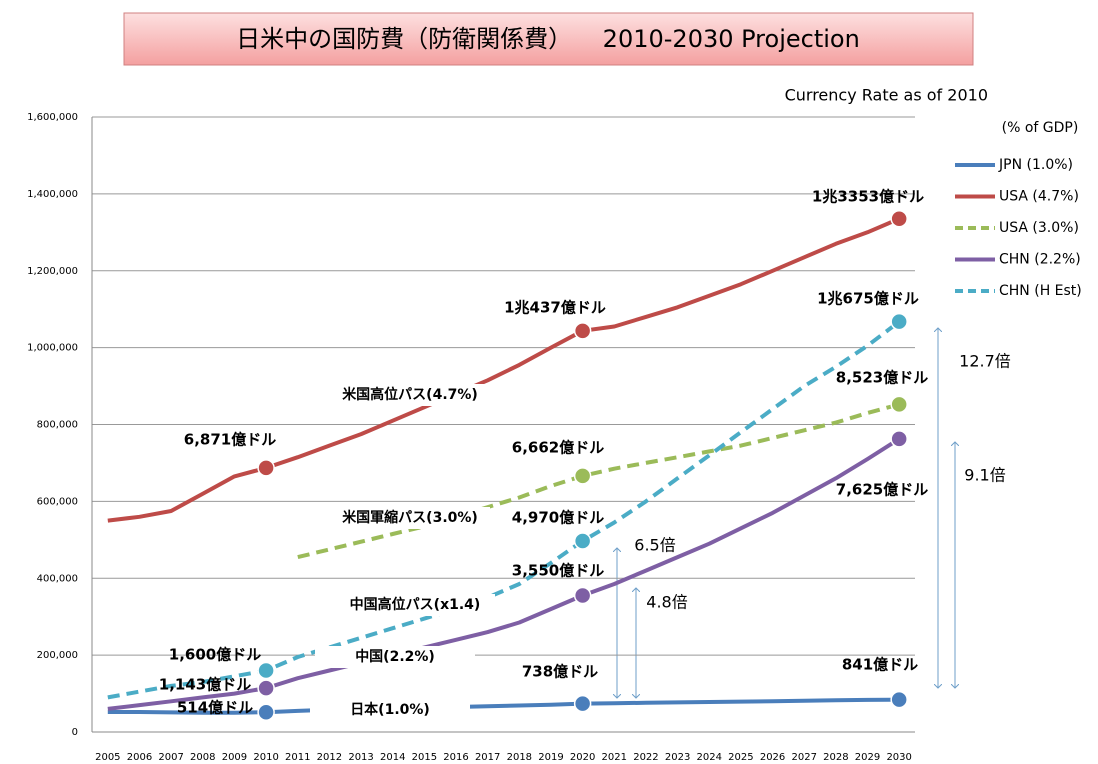 The width and height of the screenshot is (1098, 764). What do you see at coordinates (230, 440) in the screenshot?
I see `data-label: 6,871億ドル` at bounding box center [230, 440].